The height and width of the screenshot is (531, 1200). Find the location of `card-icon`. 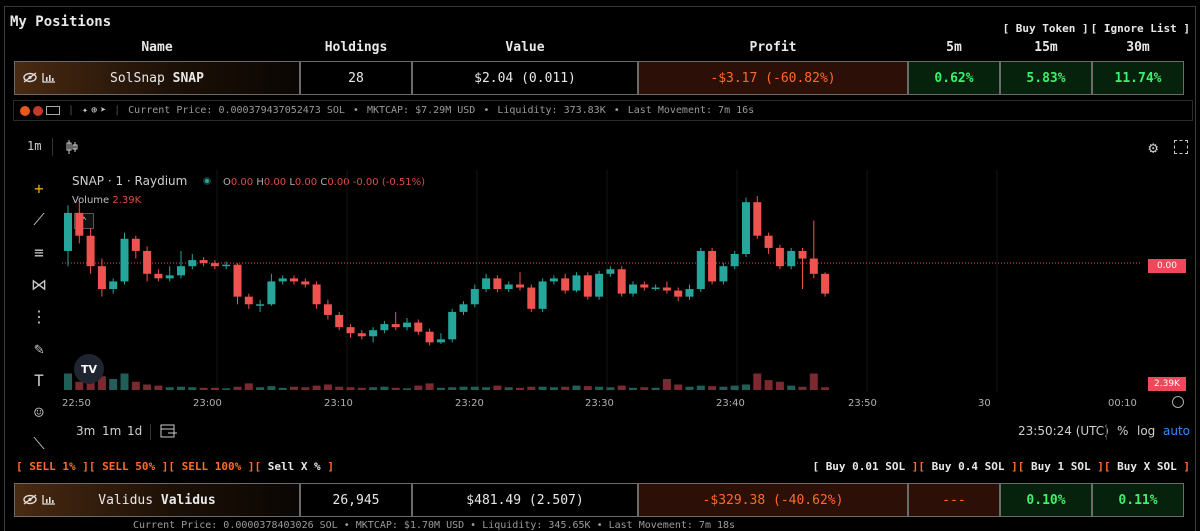

card-icon is located at coordinates (53, 110).